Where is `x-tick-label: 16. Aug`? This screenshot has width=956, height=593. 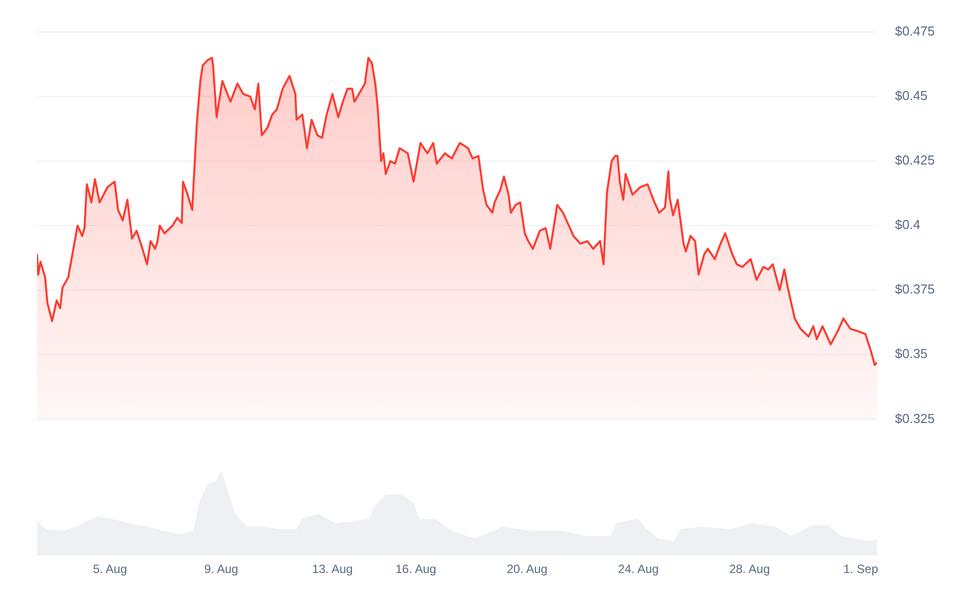
x-tick-label: 16. Aug is located at coordinates (416, 569).